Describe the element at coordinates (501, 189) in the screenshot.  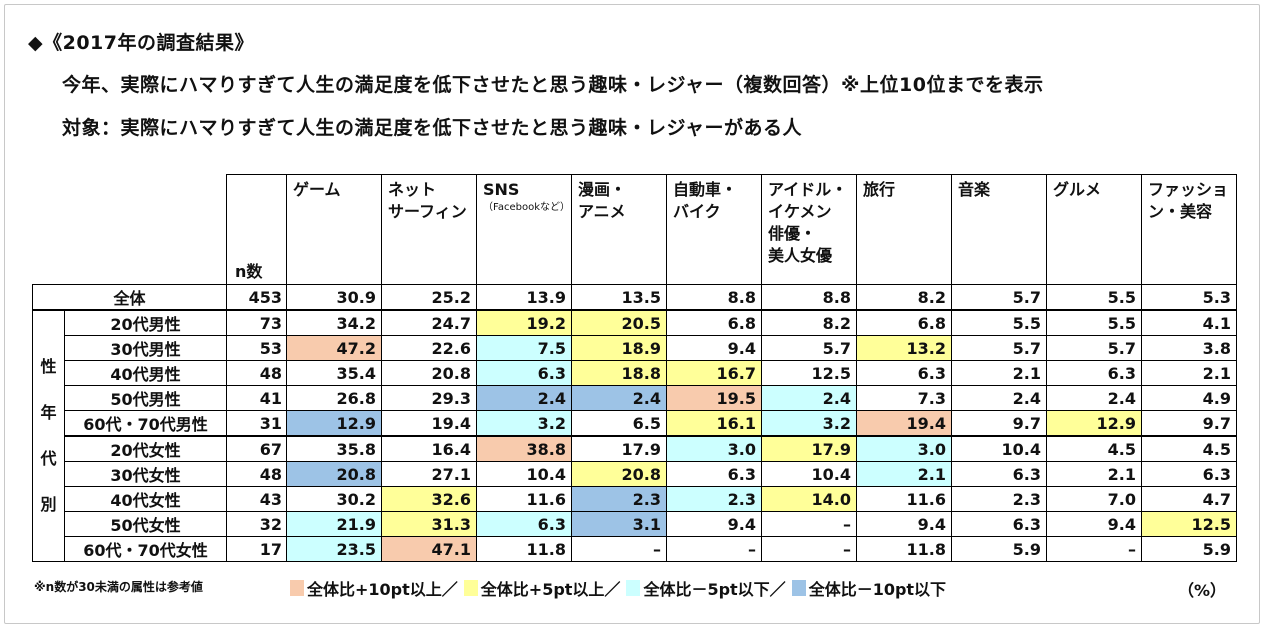
I see `column-header-line: SNS` at that location.